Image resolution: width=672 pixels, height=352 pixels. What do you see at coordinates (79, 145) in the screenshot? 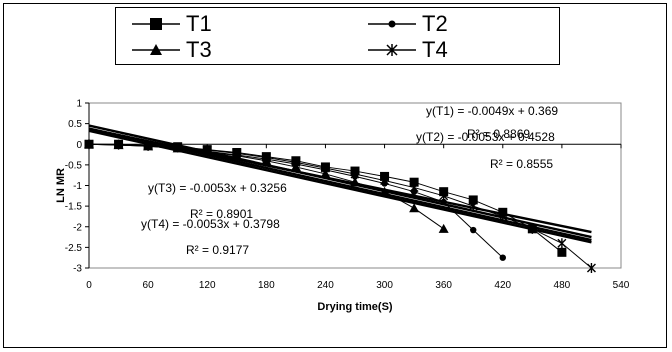
I see `y-tick-label: 0` at bounding box center [79, 145].